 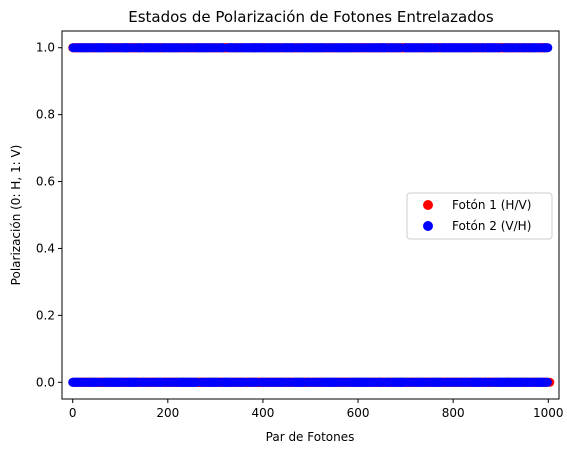 I want to click on legend-label-foton-1: Fotón 1 (H/V), so click(x=491, y=205).